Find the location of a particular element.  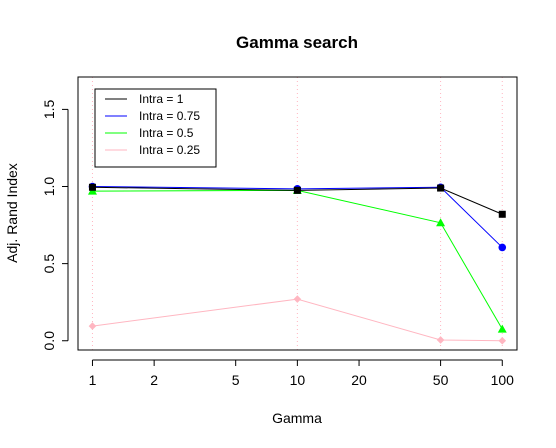

y-tick-label: 0.5 is located at coordinates (49, 264).